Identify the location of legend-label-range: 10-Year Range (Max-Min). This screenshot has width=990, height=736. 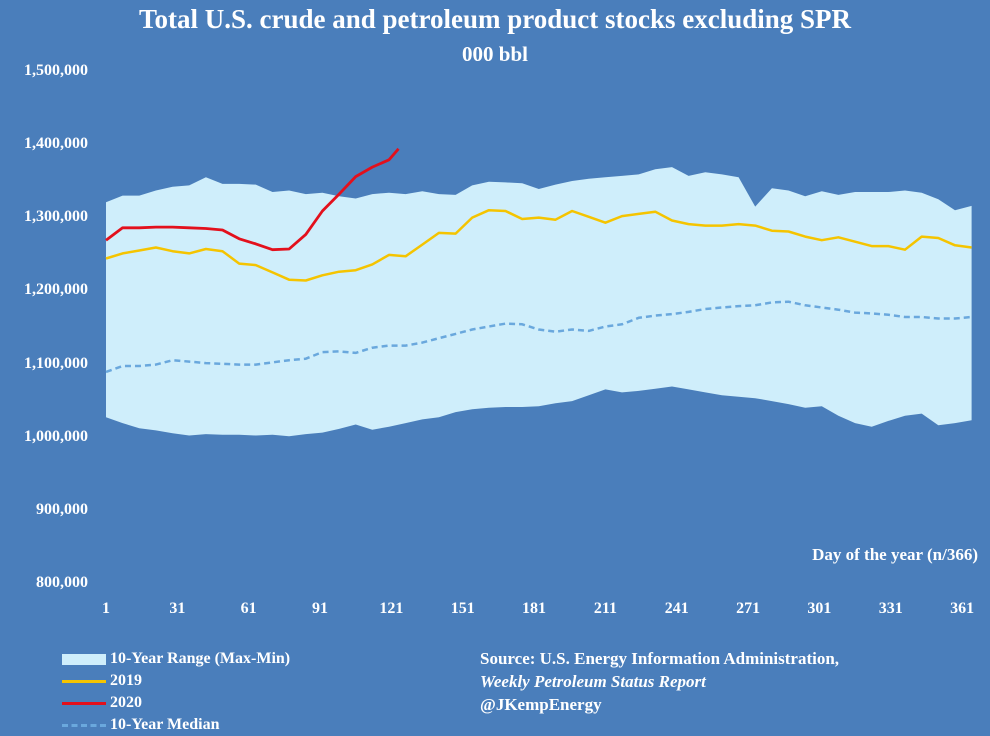
(200, 658).